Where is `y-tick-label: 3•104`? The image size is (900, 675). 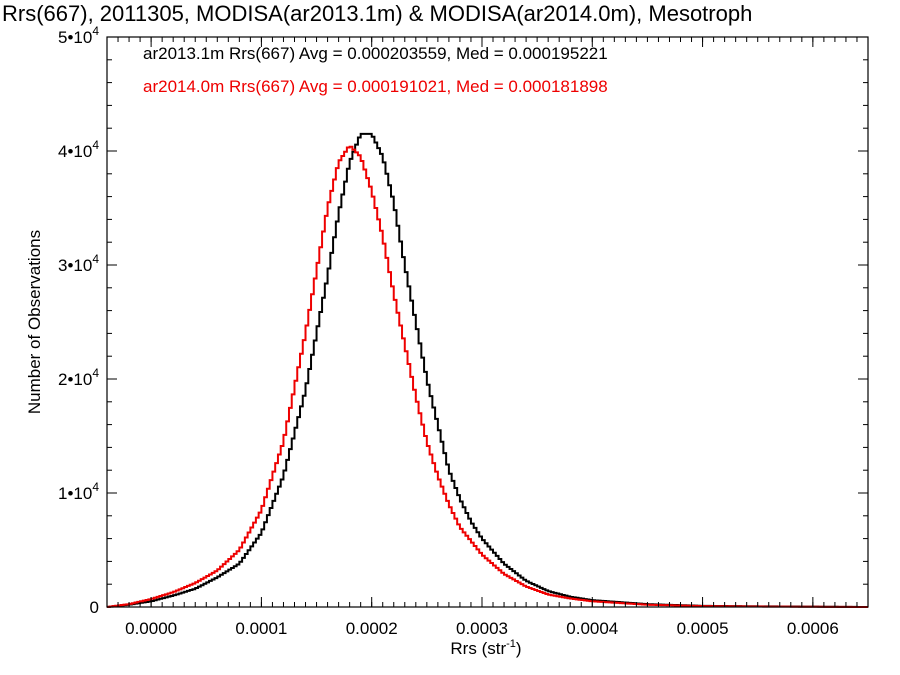
y-tick-label: 3•104 is located at coordinates (78, 263).